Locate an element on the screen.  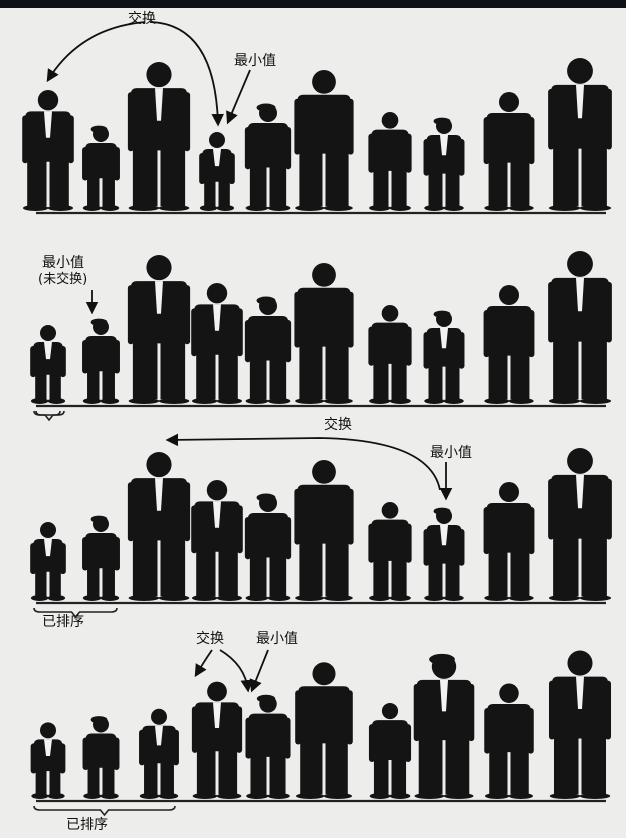
row4-min-label: 最小值 is located at coordinates (277, 639).